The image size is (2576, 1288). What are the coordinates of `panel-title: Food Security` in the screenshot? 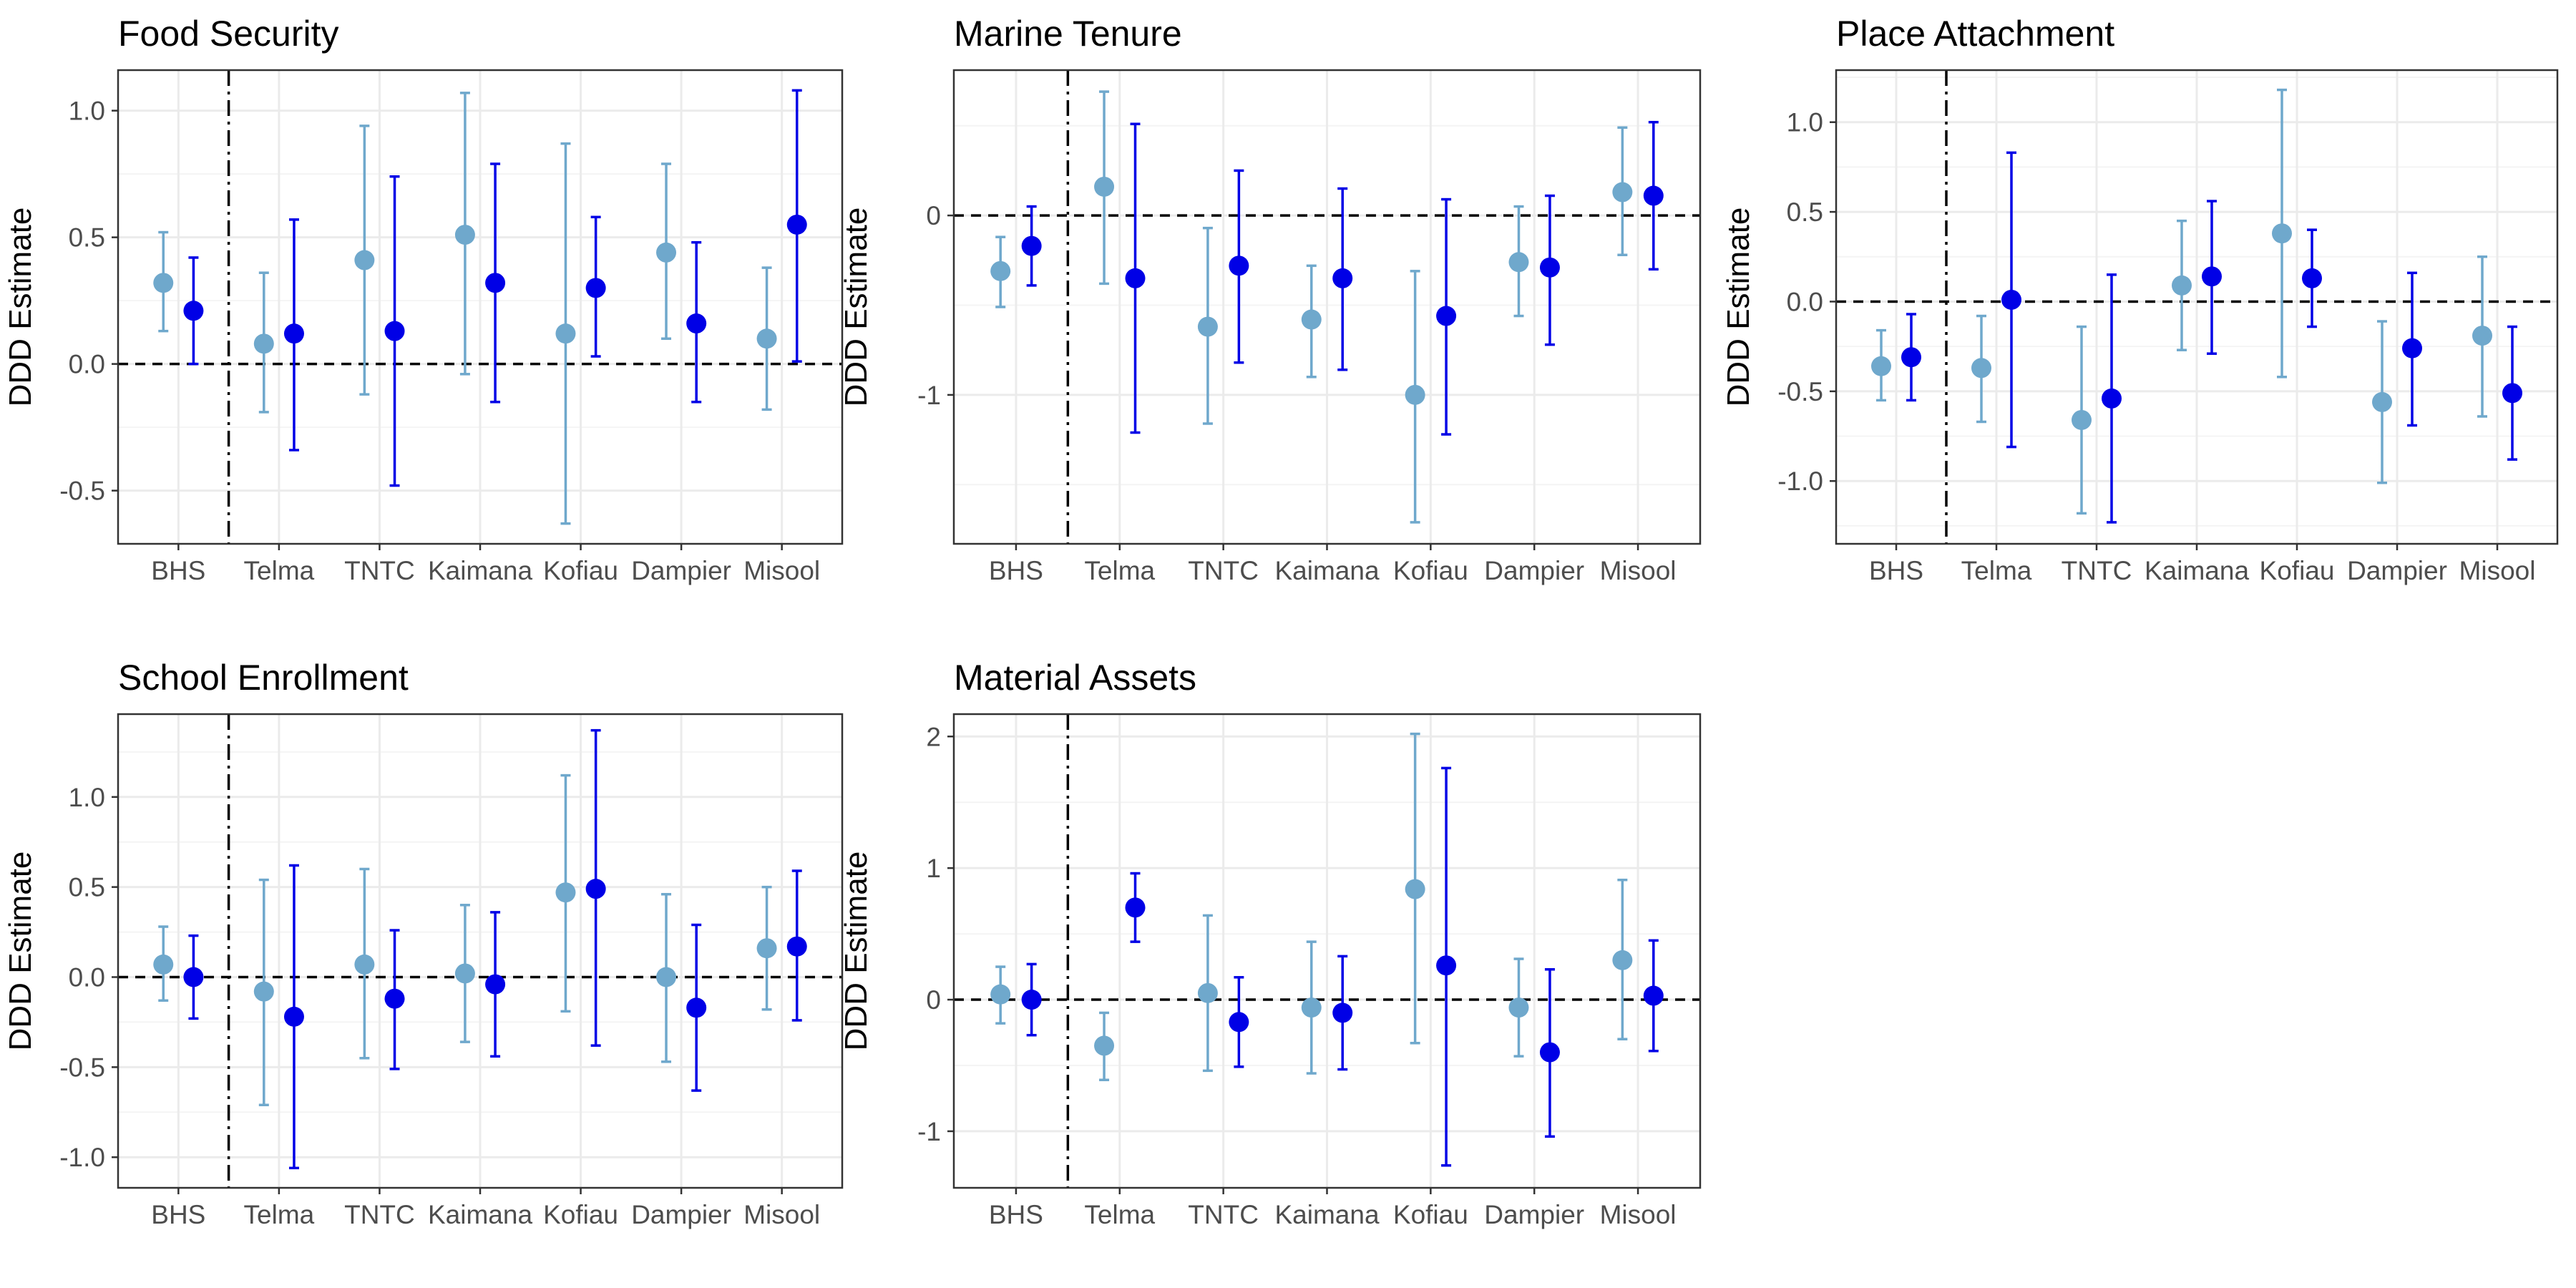 It's located at (228, 34).